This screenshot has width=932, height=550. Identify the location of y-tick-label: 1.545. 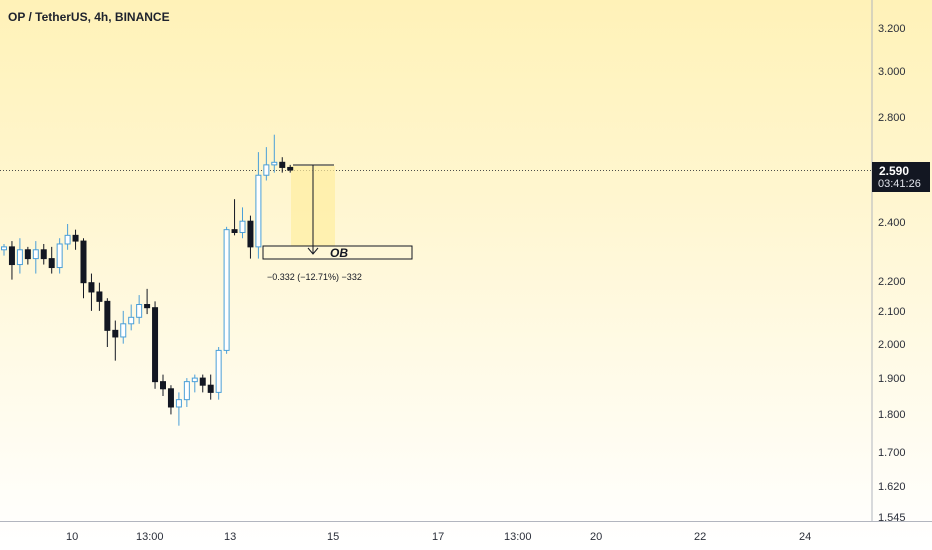
(892, 518).